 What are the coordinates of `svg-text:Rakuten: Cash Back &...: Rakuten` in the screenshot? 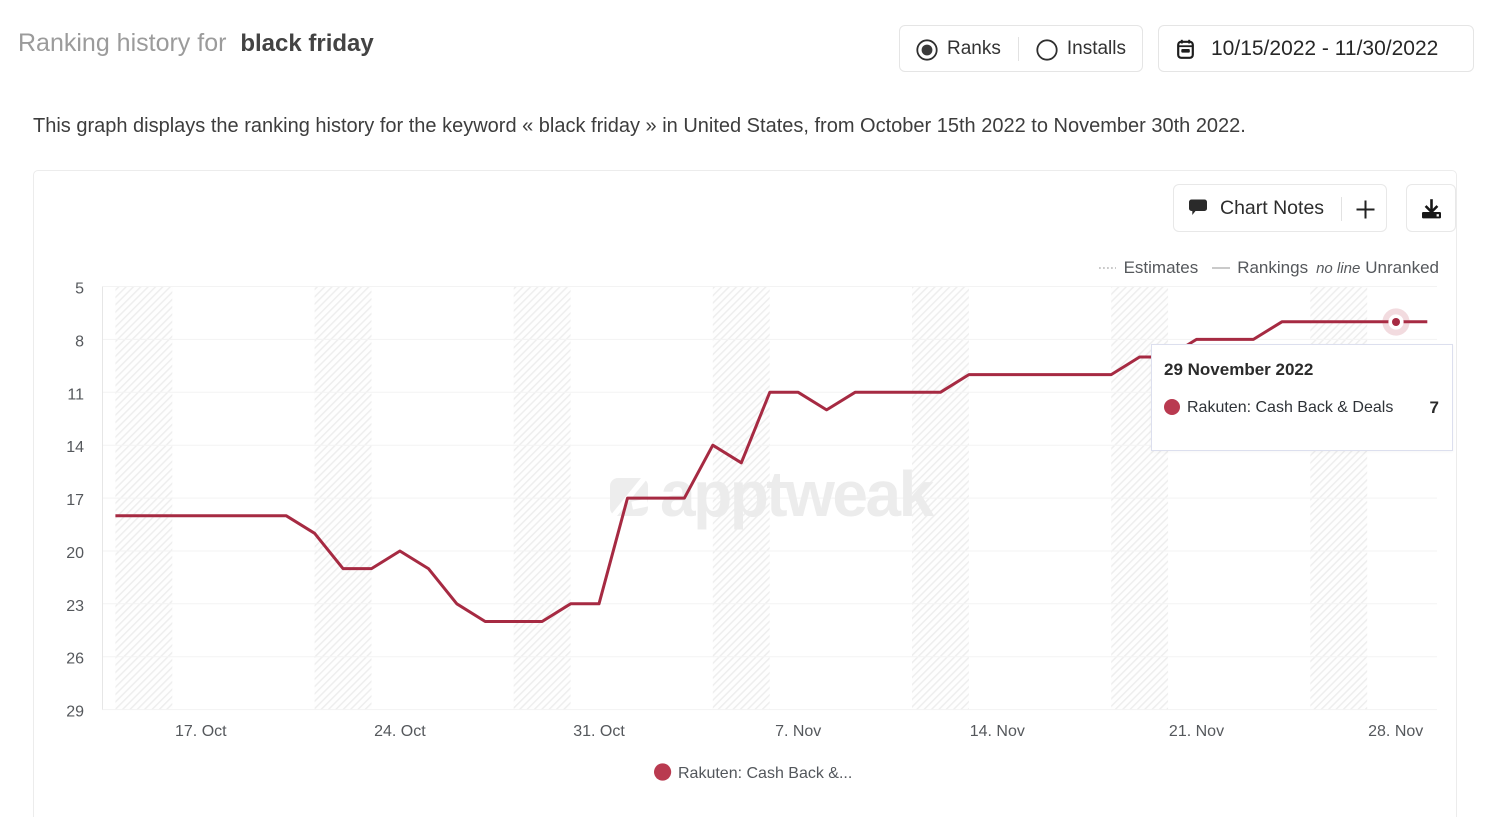 It's located at (765, 773).